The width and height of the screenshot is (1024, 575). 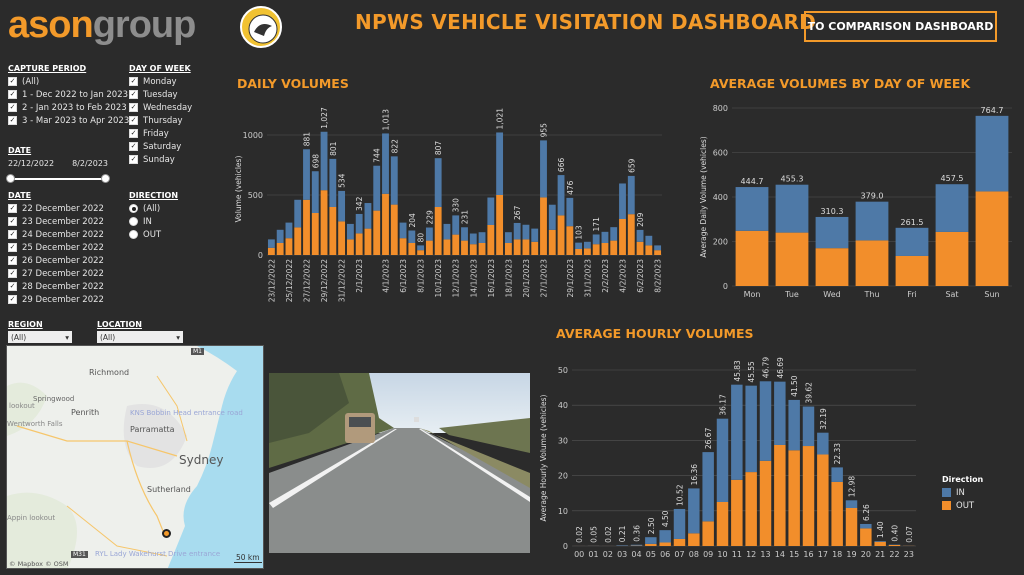 What do you see at coordinates (67, 107) in the screenshot?
I see `capture-period-option: ✓ 2 - Jan 2023 to Feb 2023` at bounding box center [67, 107].